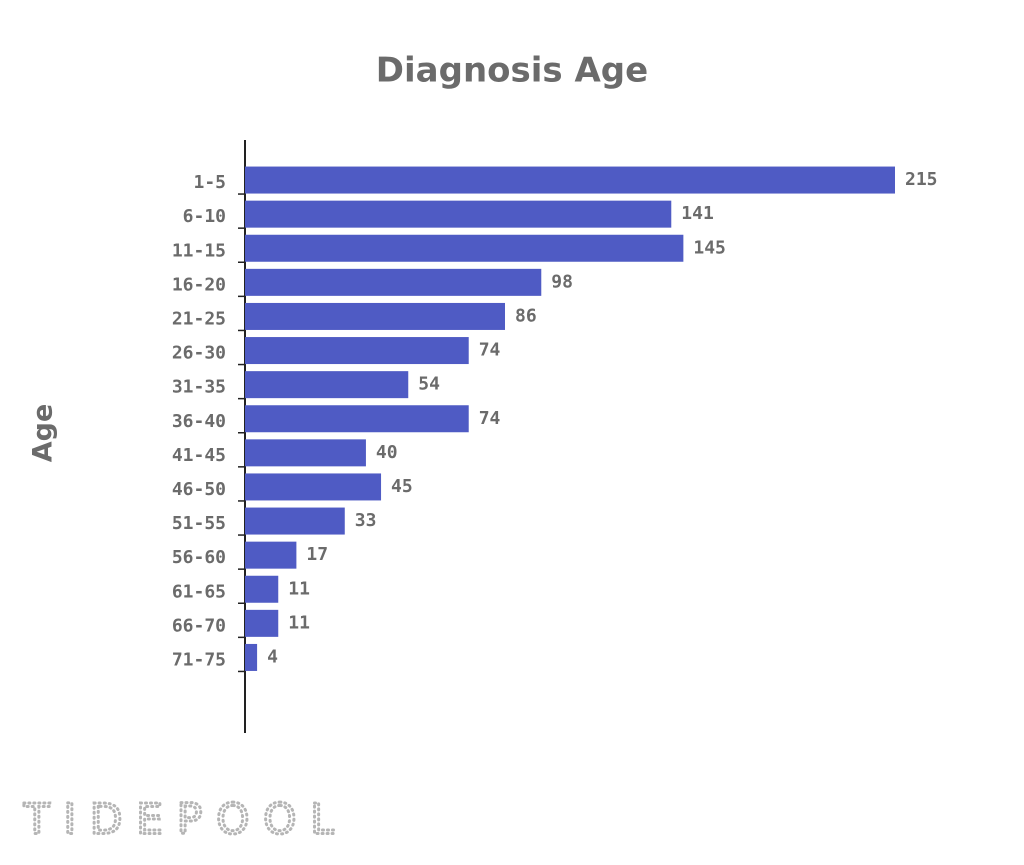 The width and height of the screenshot is (1024, 865). What do you see at coordinates (199, 318) in the screenshot?
I see `y-tick-label: 21-25` at bounding box center [199, 318].